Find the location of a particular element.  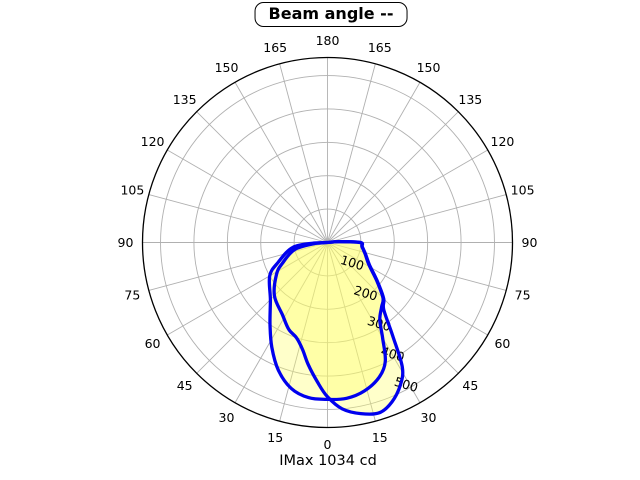

radial-tick-label: 100 is located at coordinates (352, 262).